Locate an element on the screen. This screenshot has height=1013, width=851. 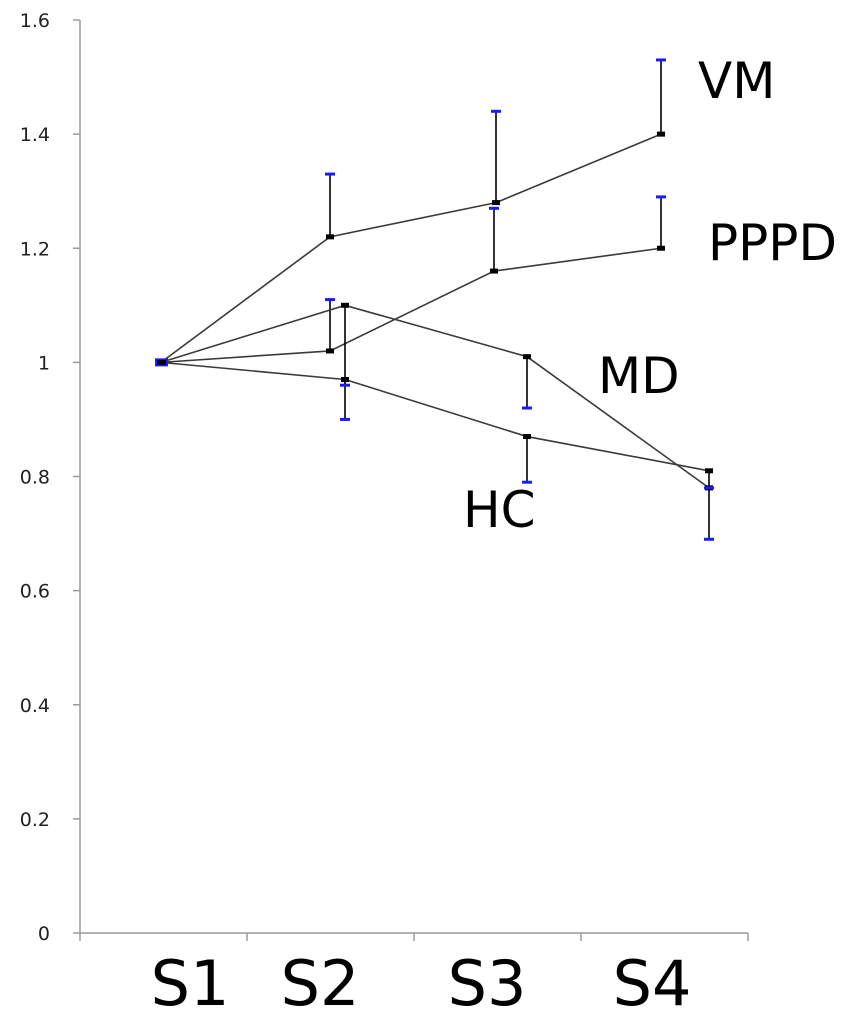
y-tick-label: 0 is located at coordinates (44, 934).